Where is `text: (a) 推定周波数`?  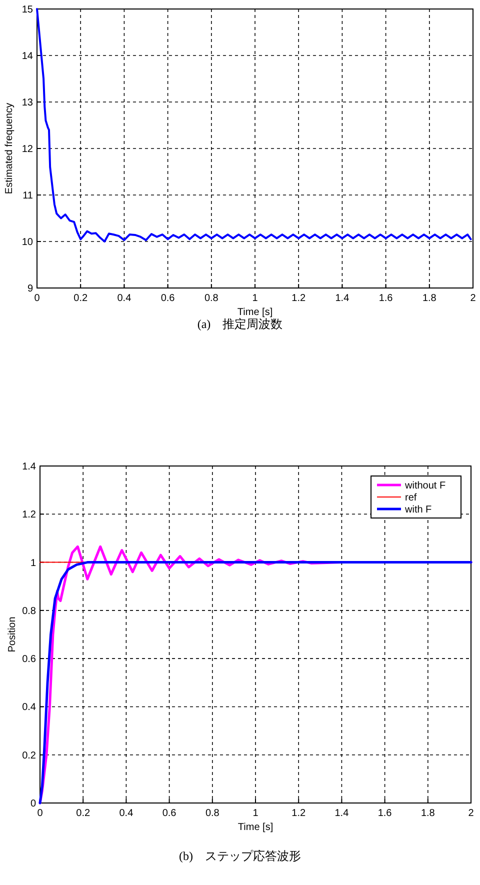 text: (a) 推定周波数 is located at coordinates (240, 324).